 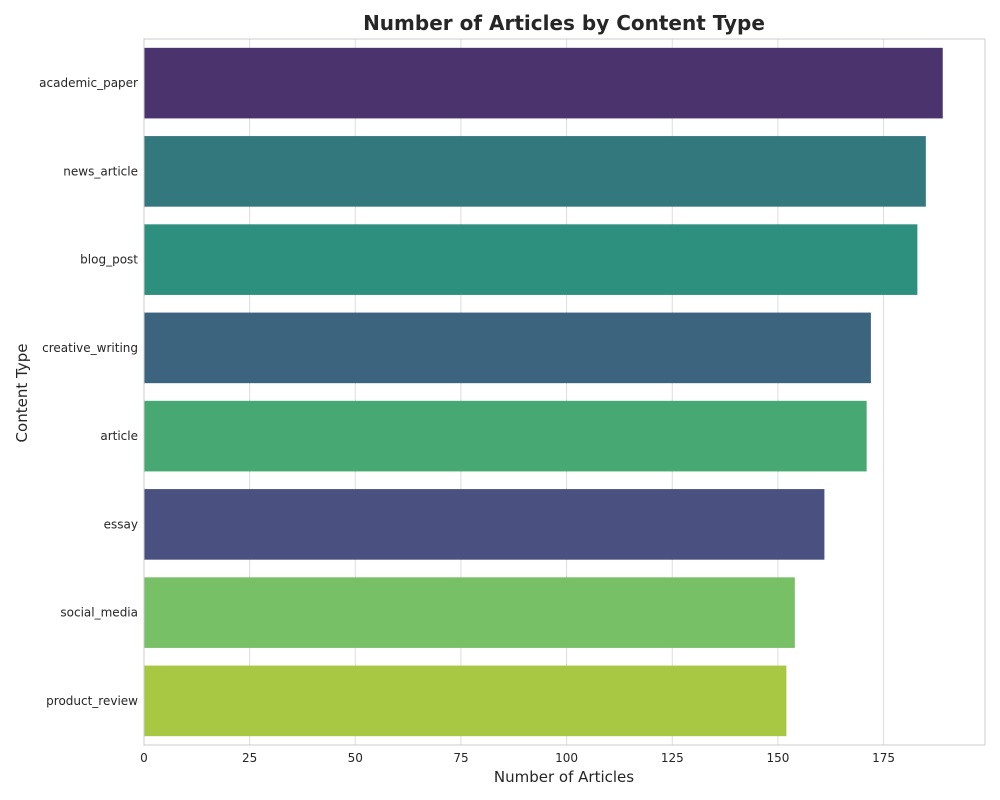 What do you see at coordinates (119, 436) in the screenshot?
I see `y-tick-label: article` at bounding box center [119, 436].